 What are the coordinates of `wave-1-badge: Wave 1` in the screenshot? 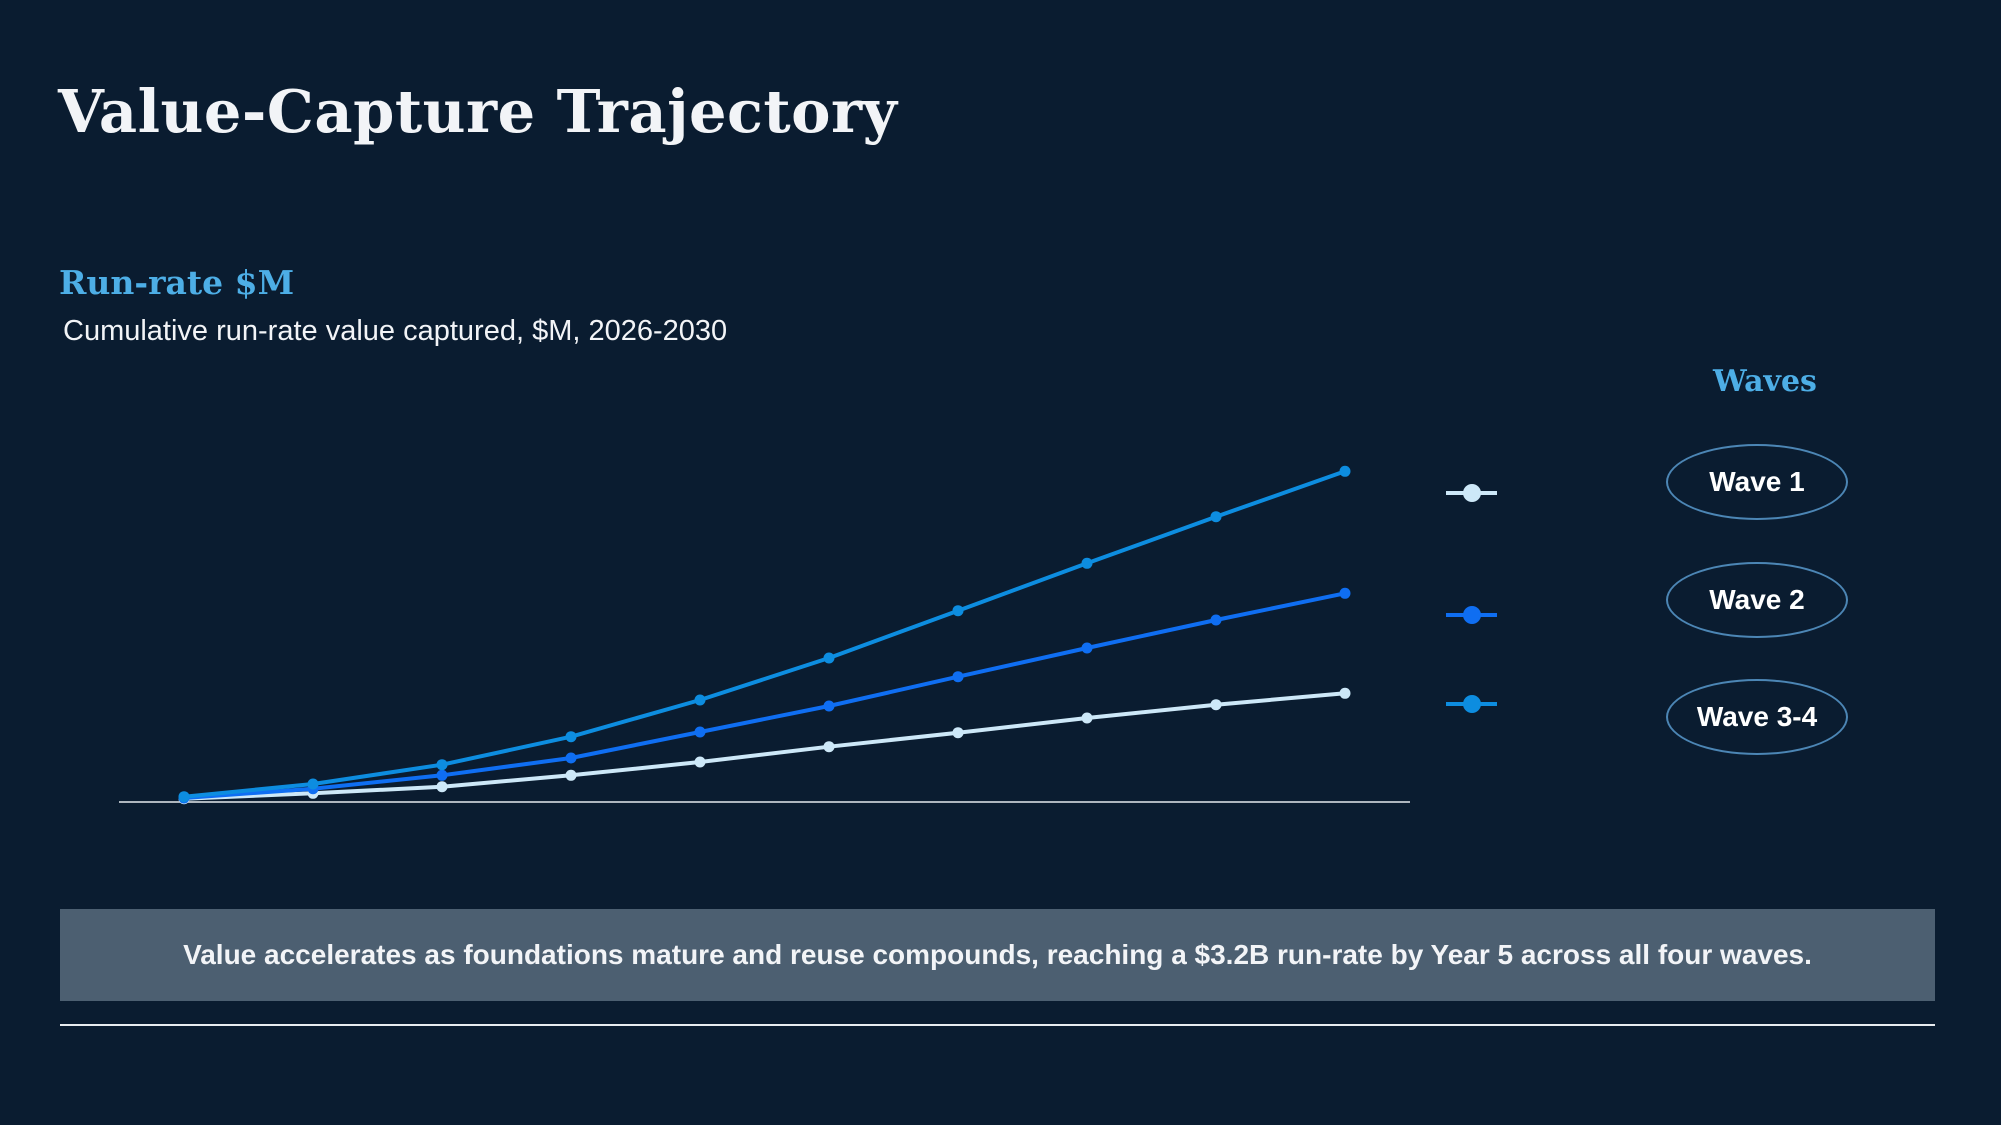 It's located at (1757, 482).